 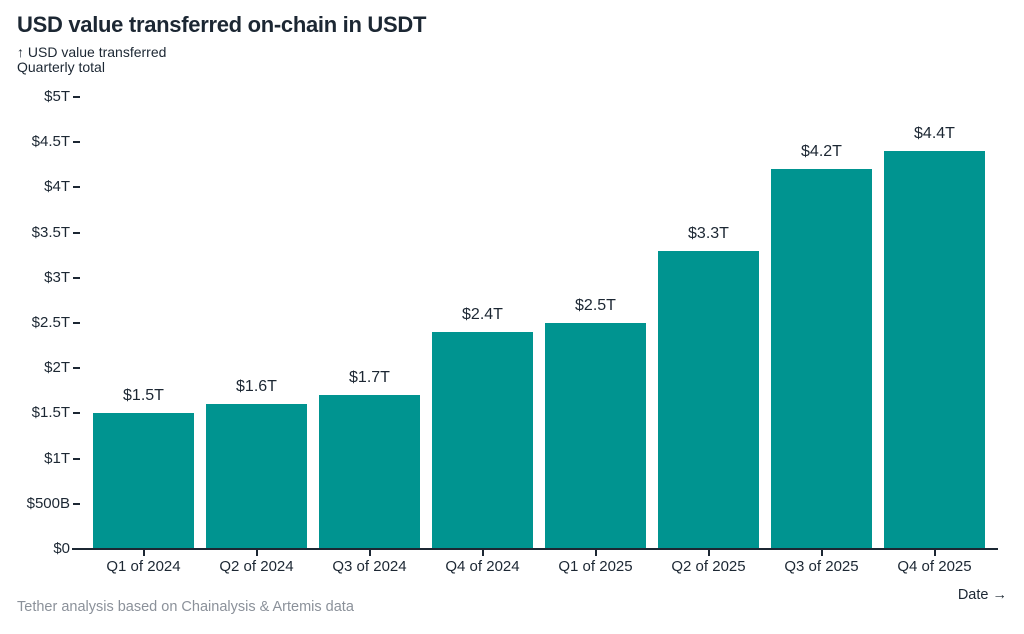 What do you see at coordinates (256, 566) in the screenshot?
I see `x-tick-label: Q2 of 2024` at bounding box center [256, 566].